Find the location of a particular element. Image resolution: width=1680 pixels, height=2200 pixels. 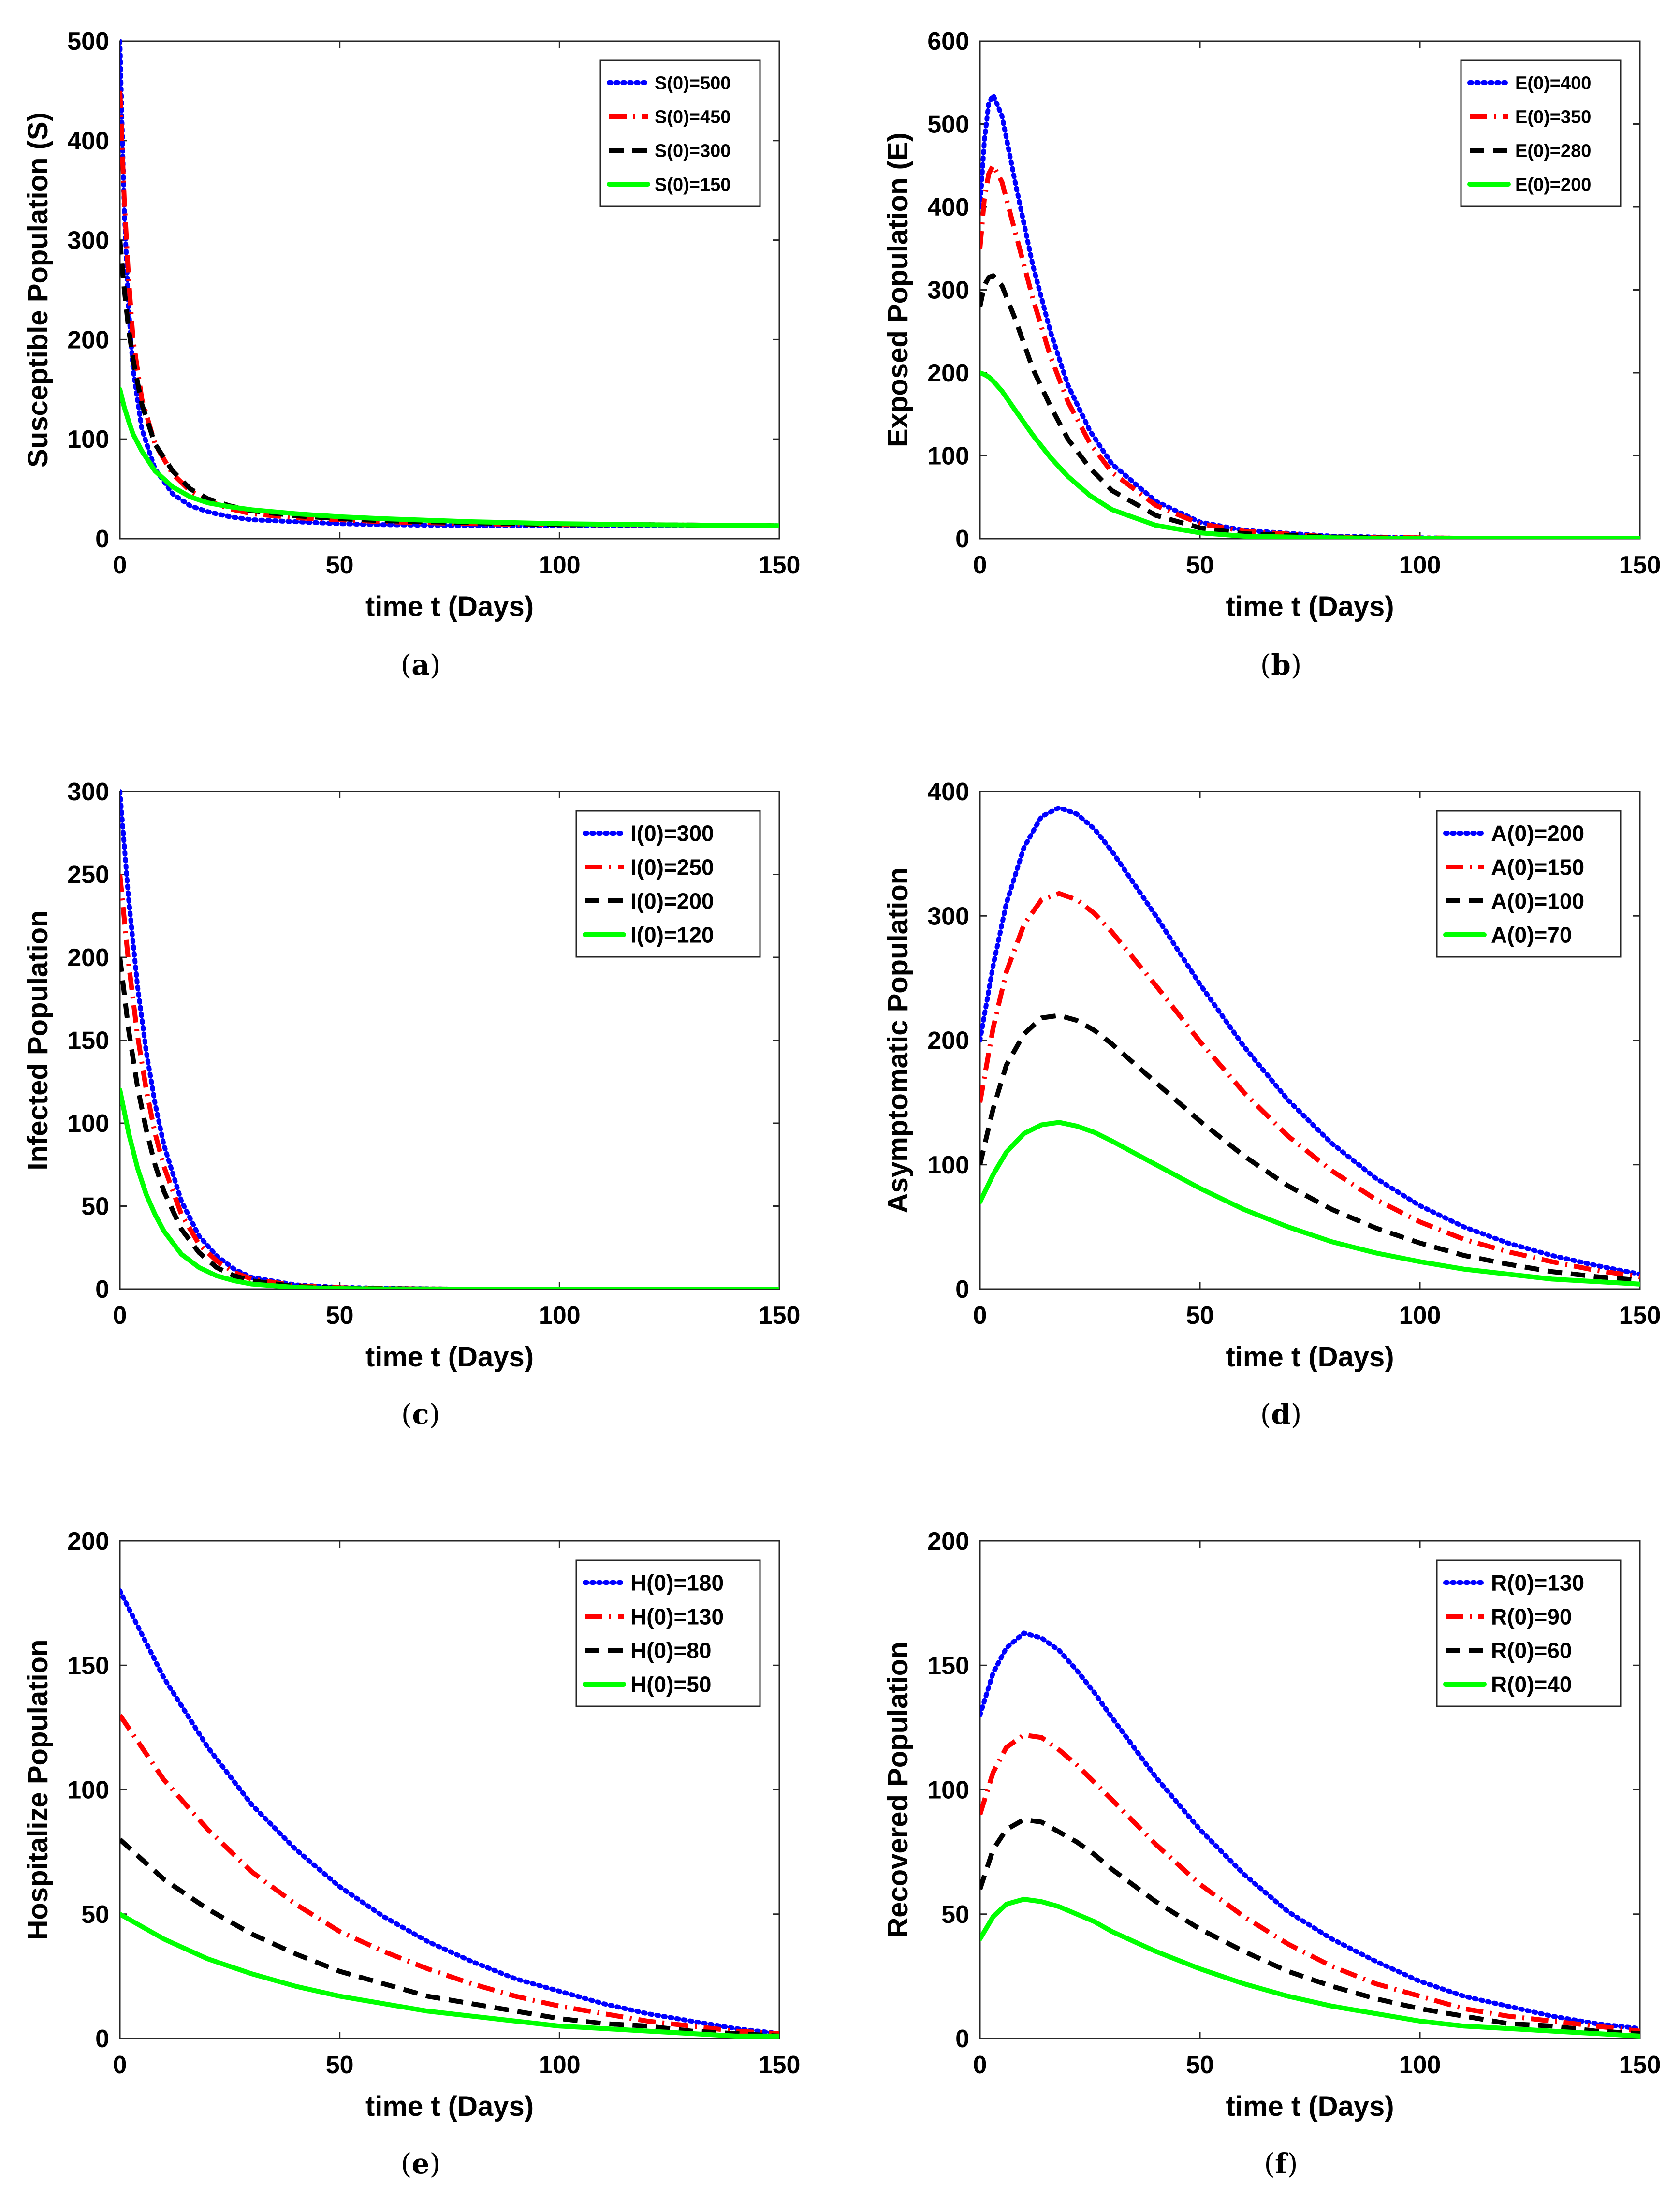

legend-entry: E(0)=200 is located at coordinates (1553, 185).